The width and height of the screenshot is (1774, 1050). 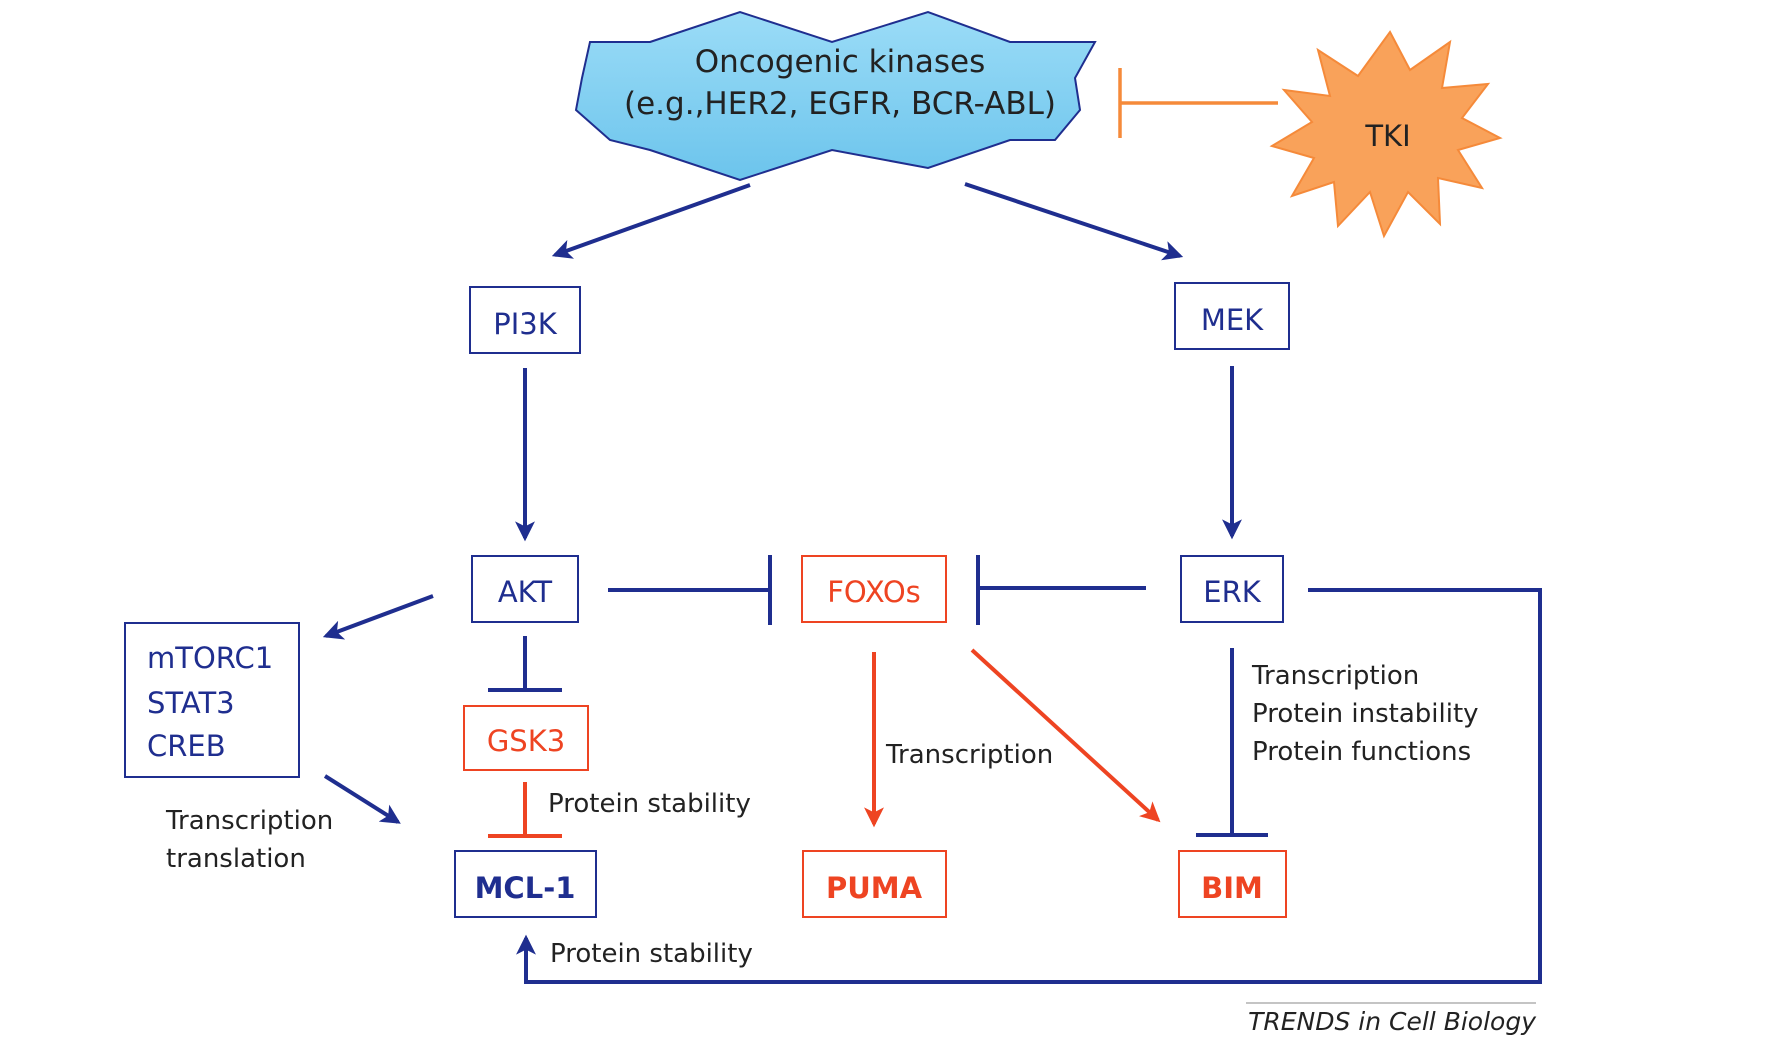 I want to click on gsk3-protein-stability-label: Protein stability, so click(x=649, y=804).